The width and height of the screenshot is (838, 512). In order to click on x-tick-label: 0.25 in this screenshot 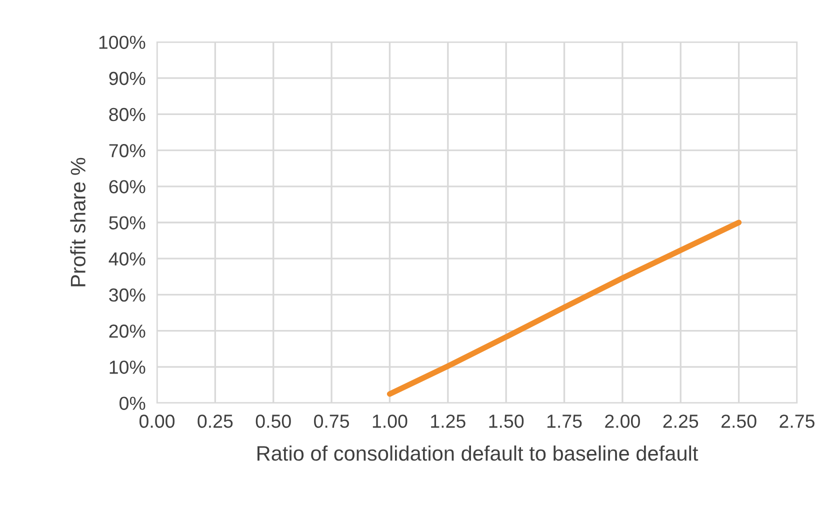, I will do `click(215, 421)`.